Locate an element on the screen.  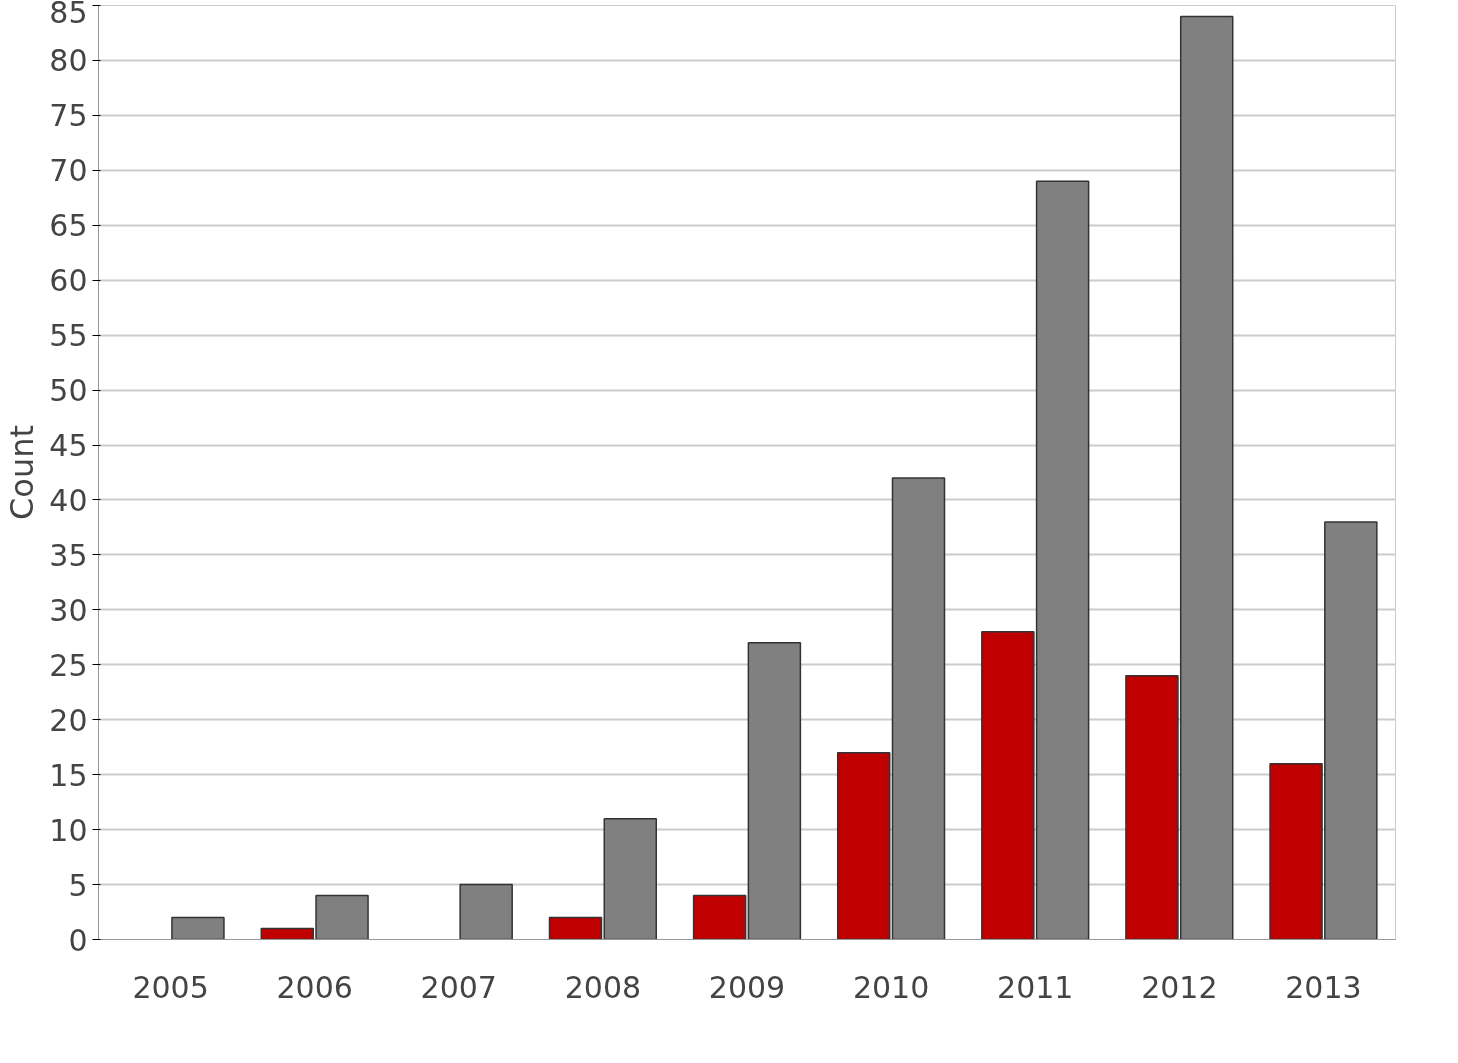
x-tick-label: 2007 is located at coordinates (458, 987).